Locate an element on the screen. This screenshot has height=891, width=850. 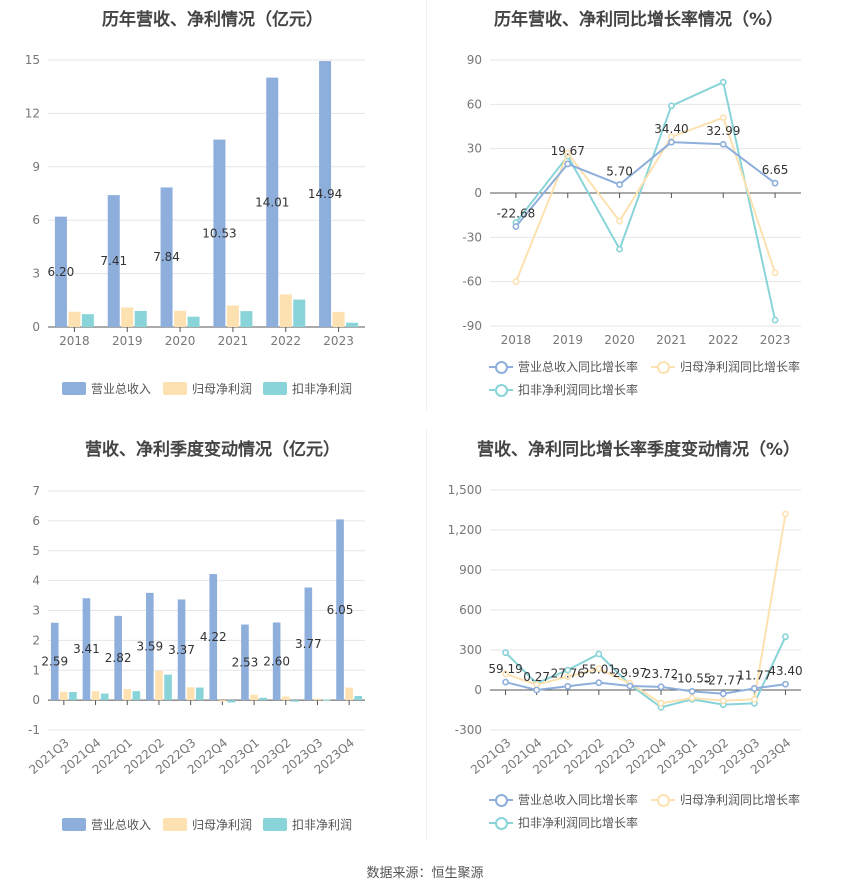
data-label: 3.77 is located at coordinates (308, 644).